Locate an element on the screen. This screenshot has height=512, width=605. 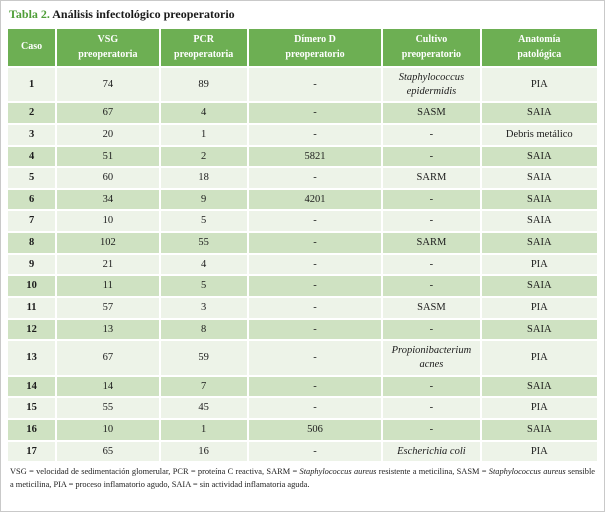
table-row: 9 21 4- - PIA is located at coordinates (302, 264).